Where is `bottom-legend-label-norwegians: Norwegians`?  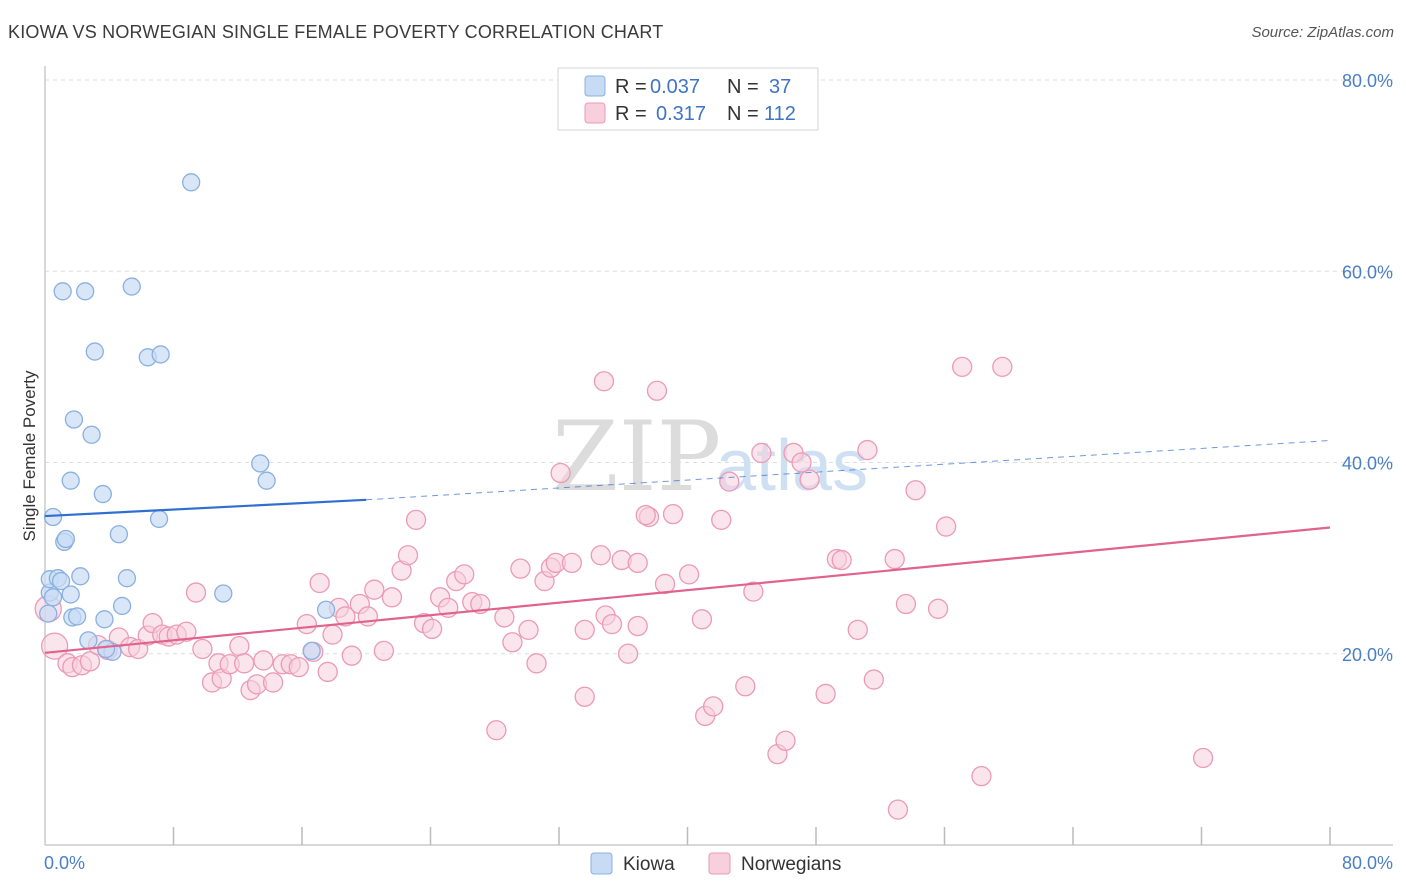
bottom-legend-label-norwegians: Norwegians is located at coordinates (791, 864).